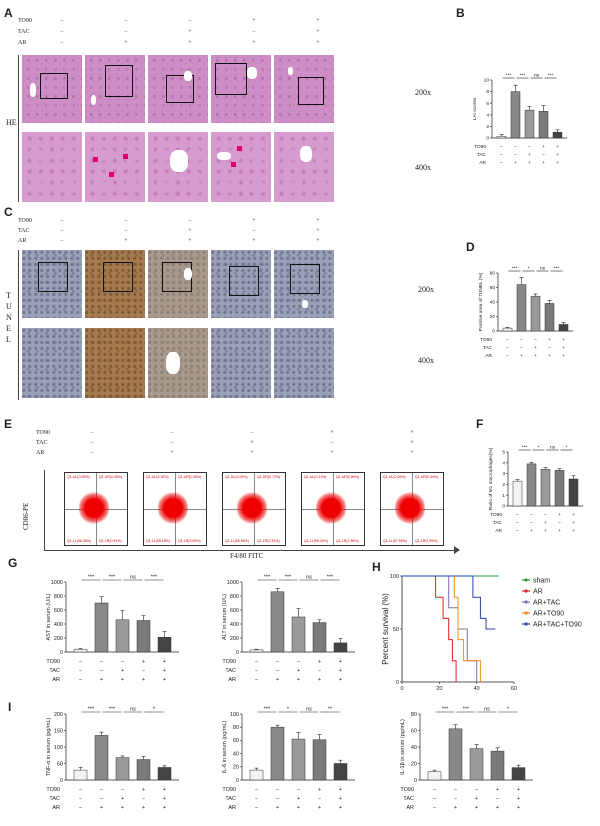 The width and height of the screenshot is (600, 826). Describe the element at coordinates (541, 581) in the screenshot. I see `legend-label: sham` at that location.